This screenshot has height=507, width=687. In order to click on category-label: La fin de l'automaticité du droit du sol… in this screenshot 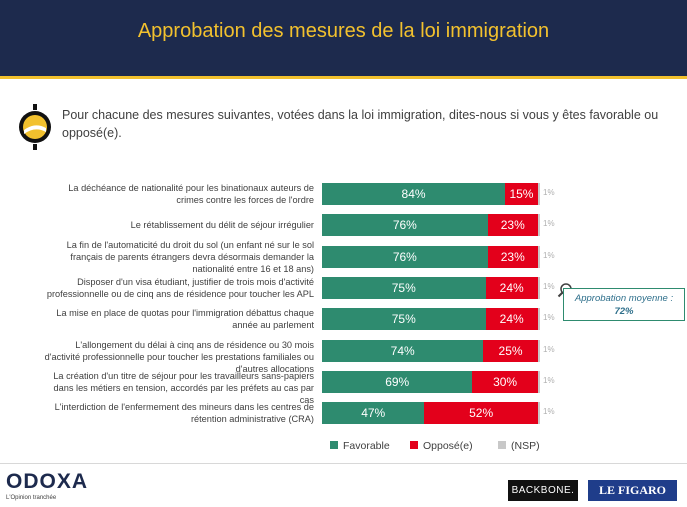, I will do `click(190, 256)`.